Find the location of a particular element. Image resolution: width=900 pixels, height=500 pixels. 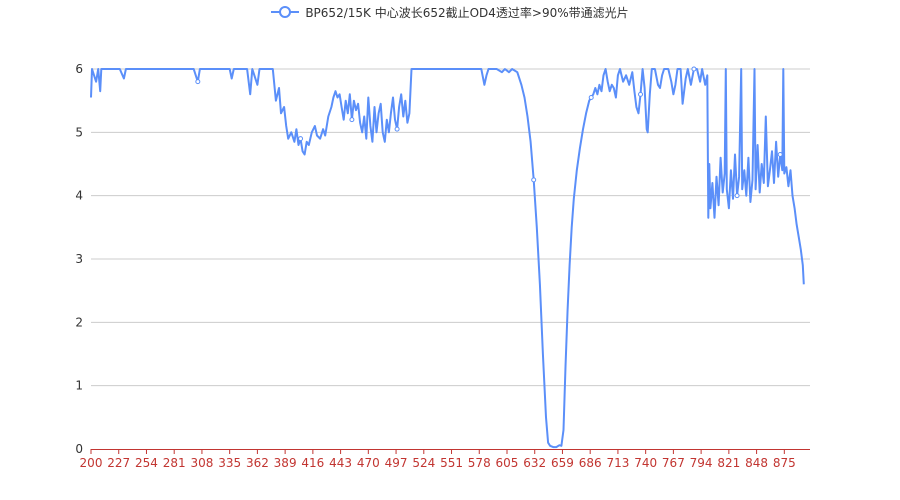

x-tick-label: 389 is located at coordinates (285, 463).